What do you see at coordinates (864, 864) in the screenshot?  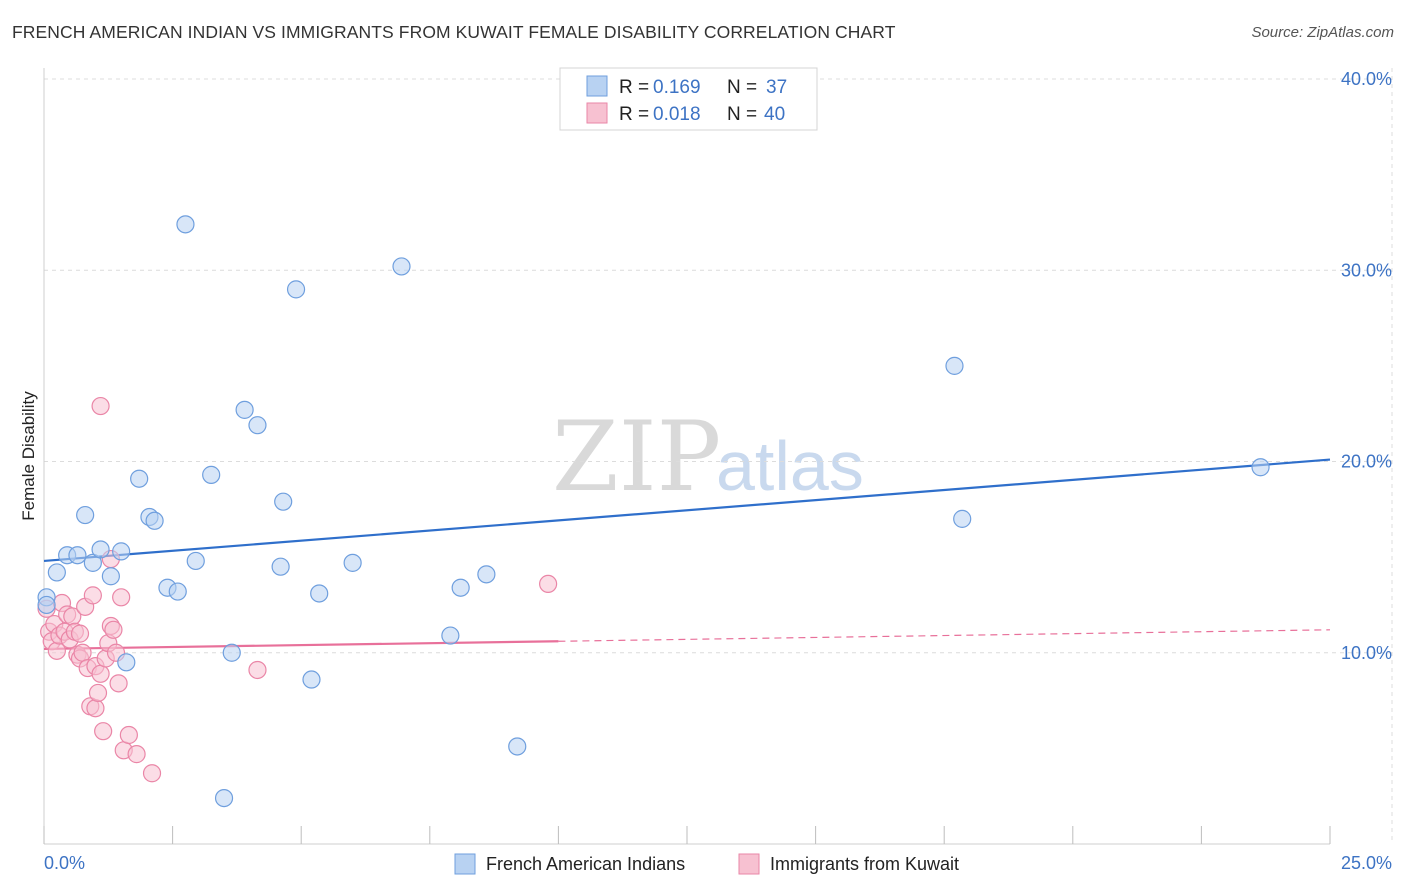 I see `bottom-legend-label-pink: Immigrants from Kuwait` at bounding box center [864, 864].